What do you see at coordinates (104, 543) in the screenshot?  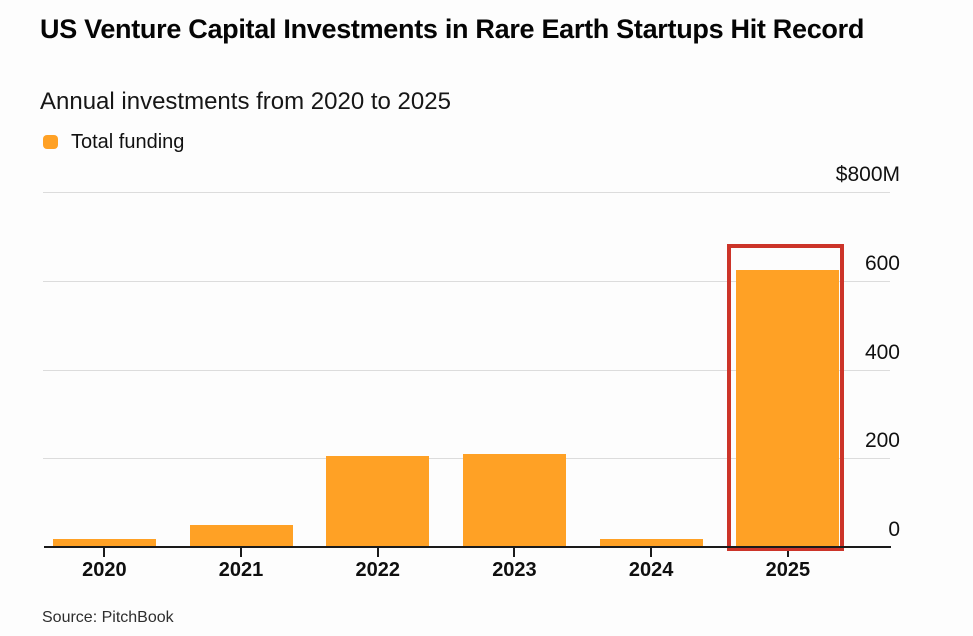 I see `bar-2020` at bounding box center [104, 543].